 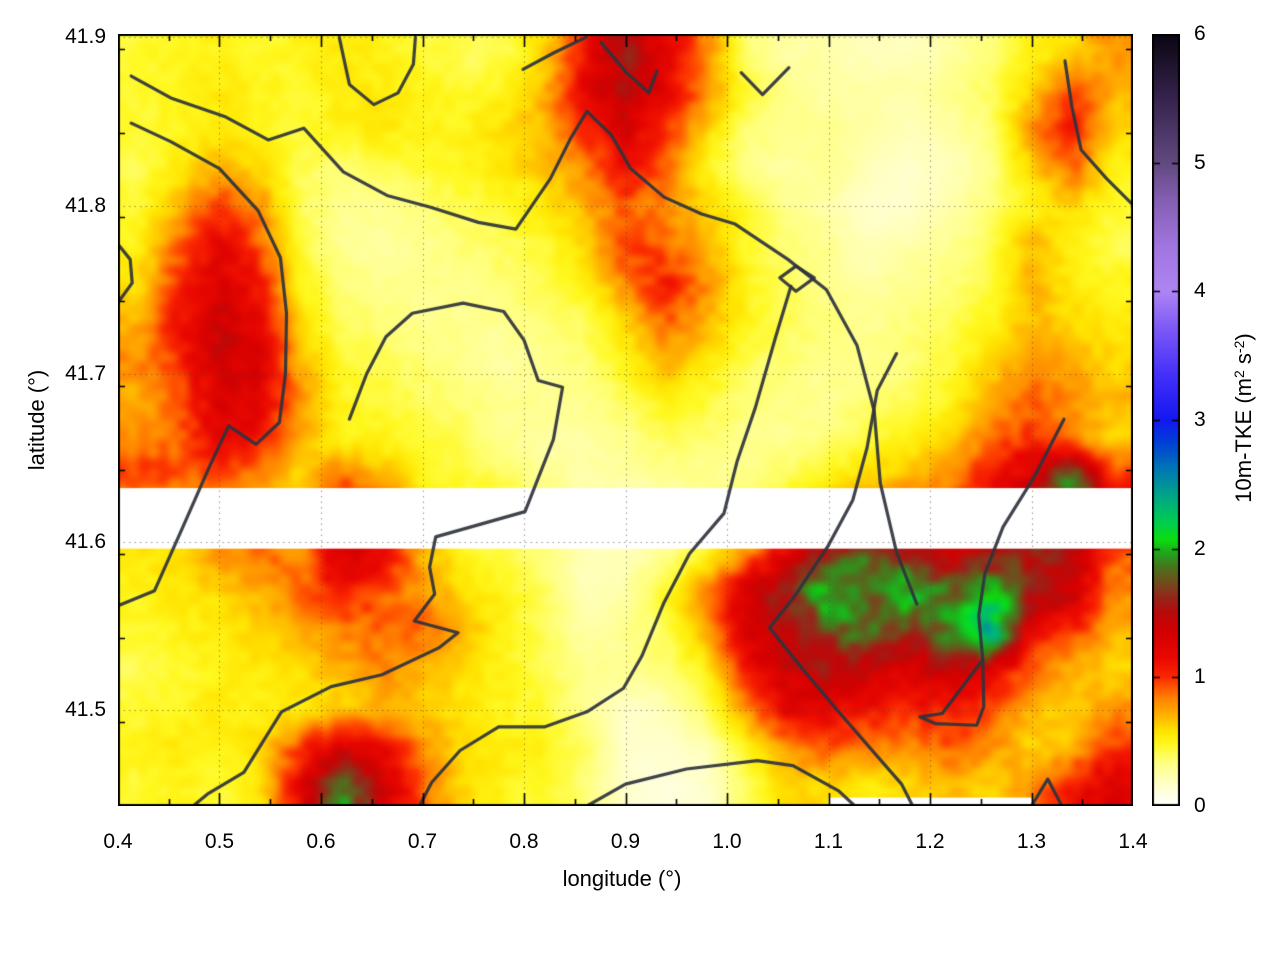 What do you see at coordinates (85, 205) in the screenshot?
I see `y-tick-label: 41.8` at bounding box center [85, 205].